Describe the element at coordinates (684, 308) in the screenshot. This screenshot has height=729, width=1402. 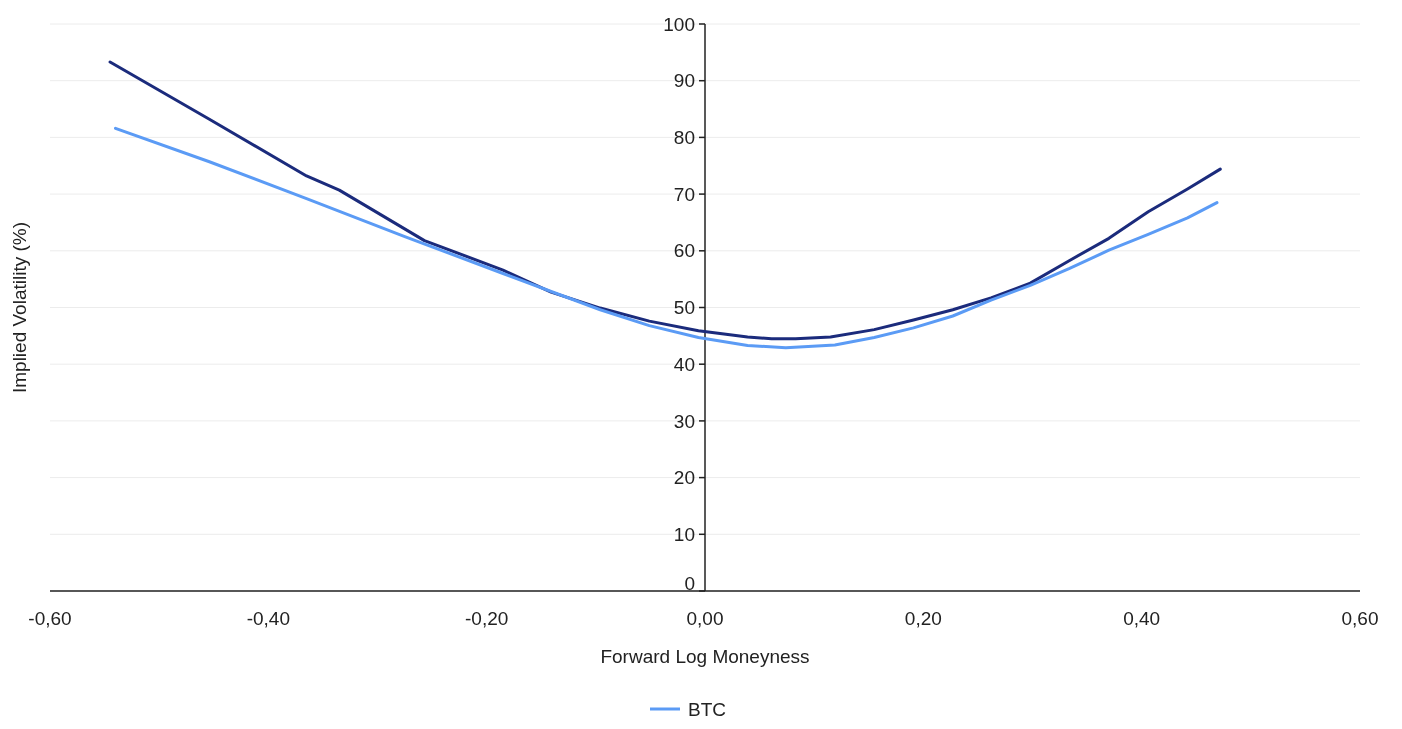
I see `y-tick-label: 50` at that location.